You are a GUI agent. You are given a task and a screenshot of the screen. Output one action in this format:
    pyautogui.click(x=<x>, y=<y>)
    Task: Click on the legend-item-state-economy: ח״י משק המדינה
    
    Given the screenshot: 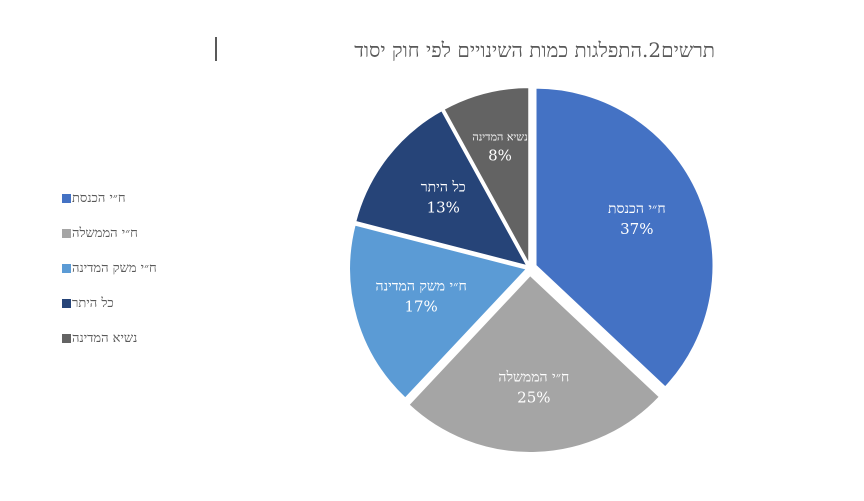 What is the action you would take?
    pyautogui.click(x=137, y=268)
    